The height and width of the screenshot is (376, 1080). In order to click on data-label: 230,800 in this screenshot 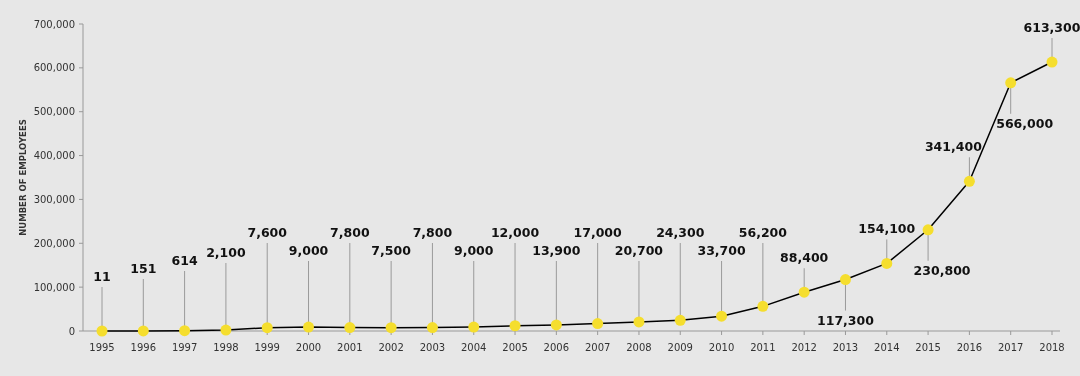, I will do `click(942, 270)`.